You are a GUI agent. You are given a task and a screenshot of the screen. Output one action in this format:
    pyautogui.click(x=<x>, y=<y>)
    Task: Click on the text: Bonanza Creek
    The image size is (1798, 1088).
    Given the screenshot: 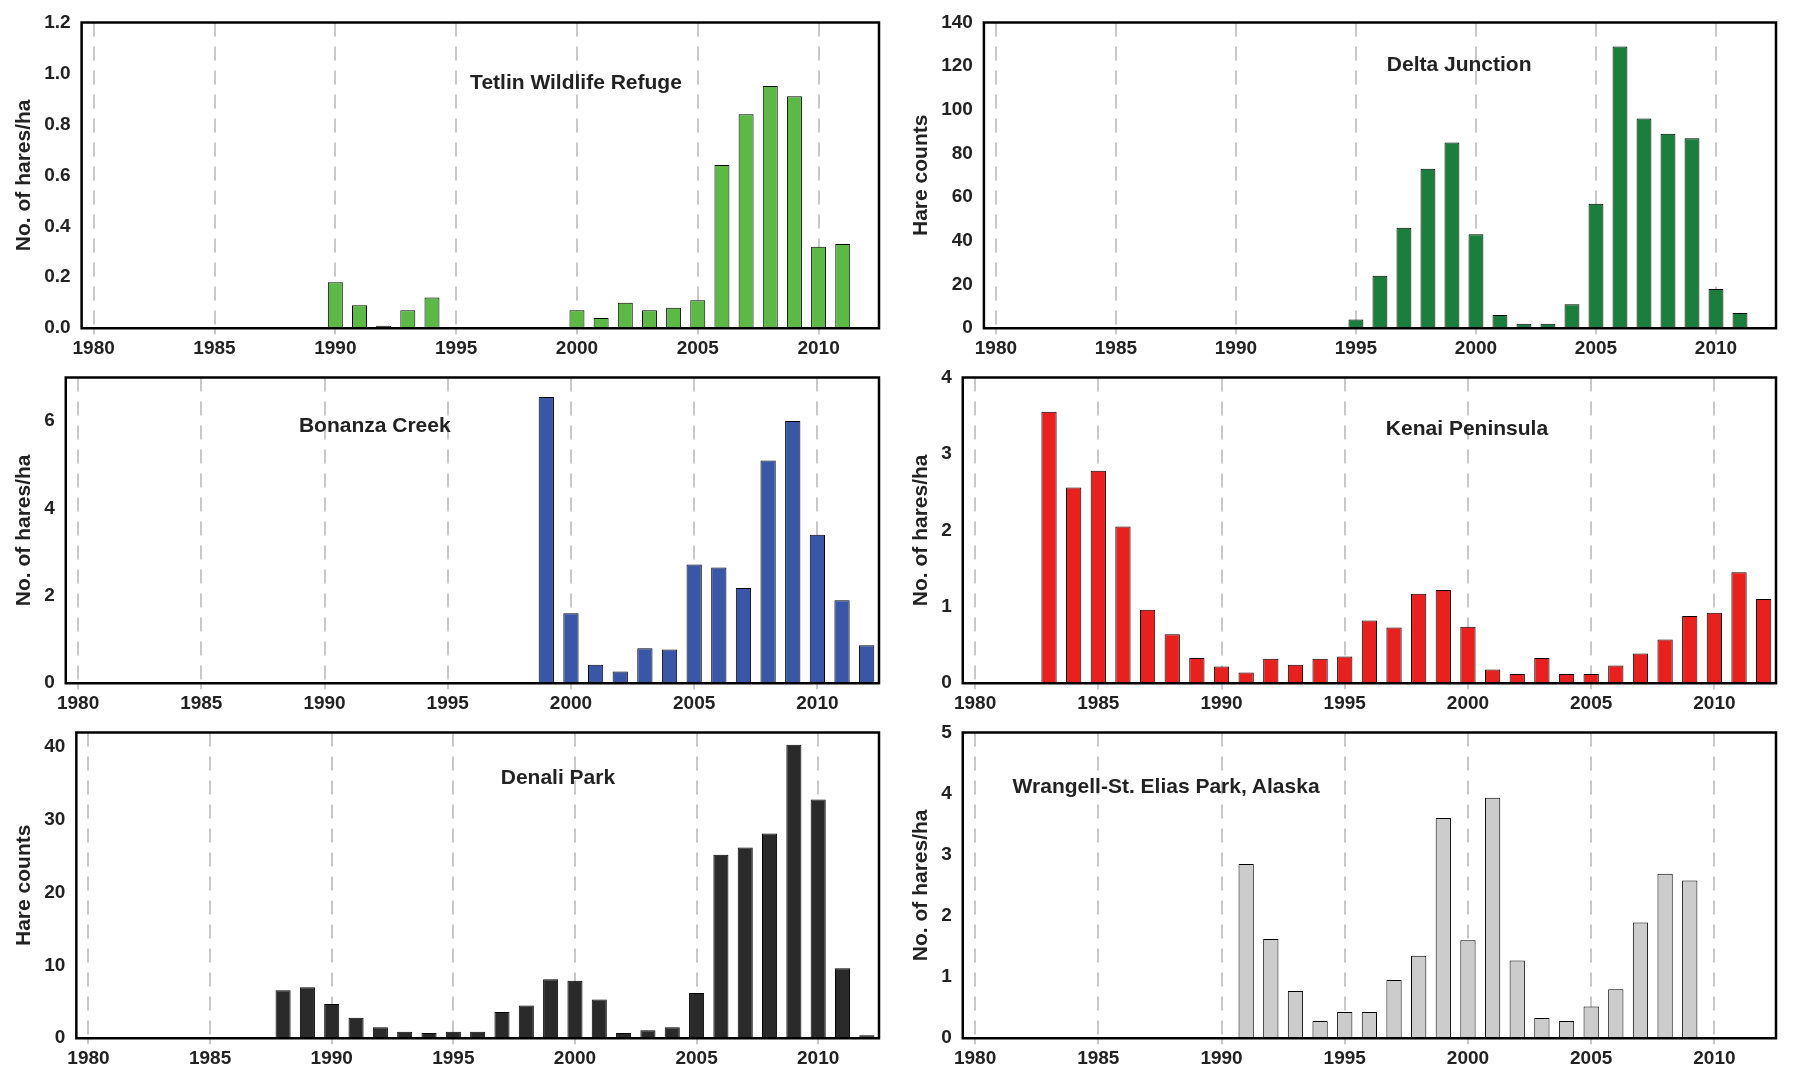 What is the action you would take?
    pyautogui.click(x=374, y=425)
    